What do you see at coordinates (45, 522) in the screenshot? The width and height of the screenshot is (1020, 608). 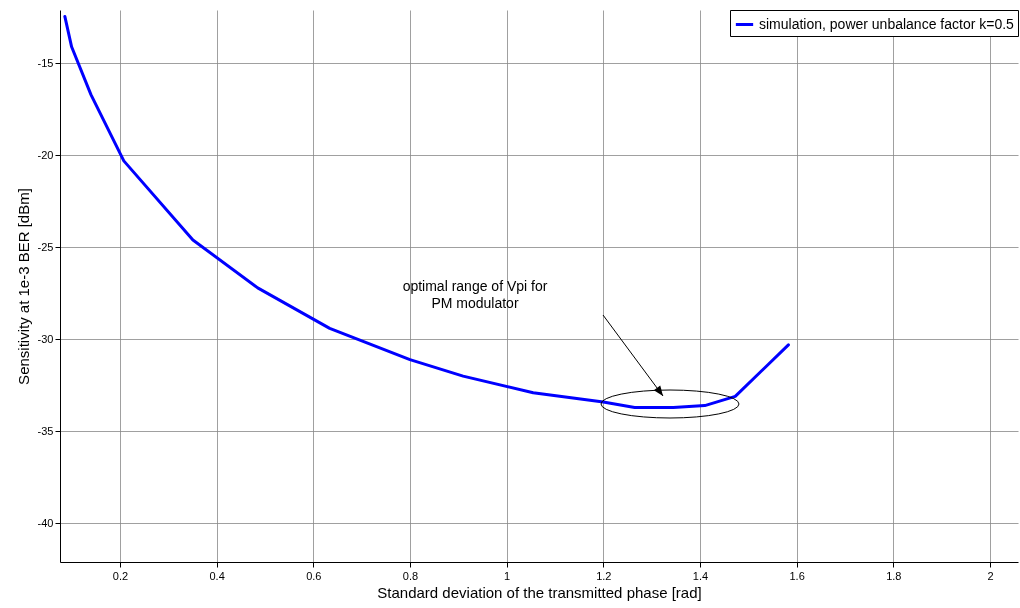 I see `y-tick-label: -40` at bounding box center [45, 522].